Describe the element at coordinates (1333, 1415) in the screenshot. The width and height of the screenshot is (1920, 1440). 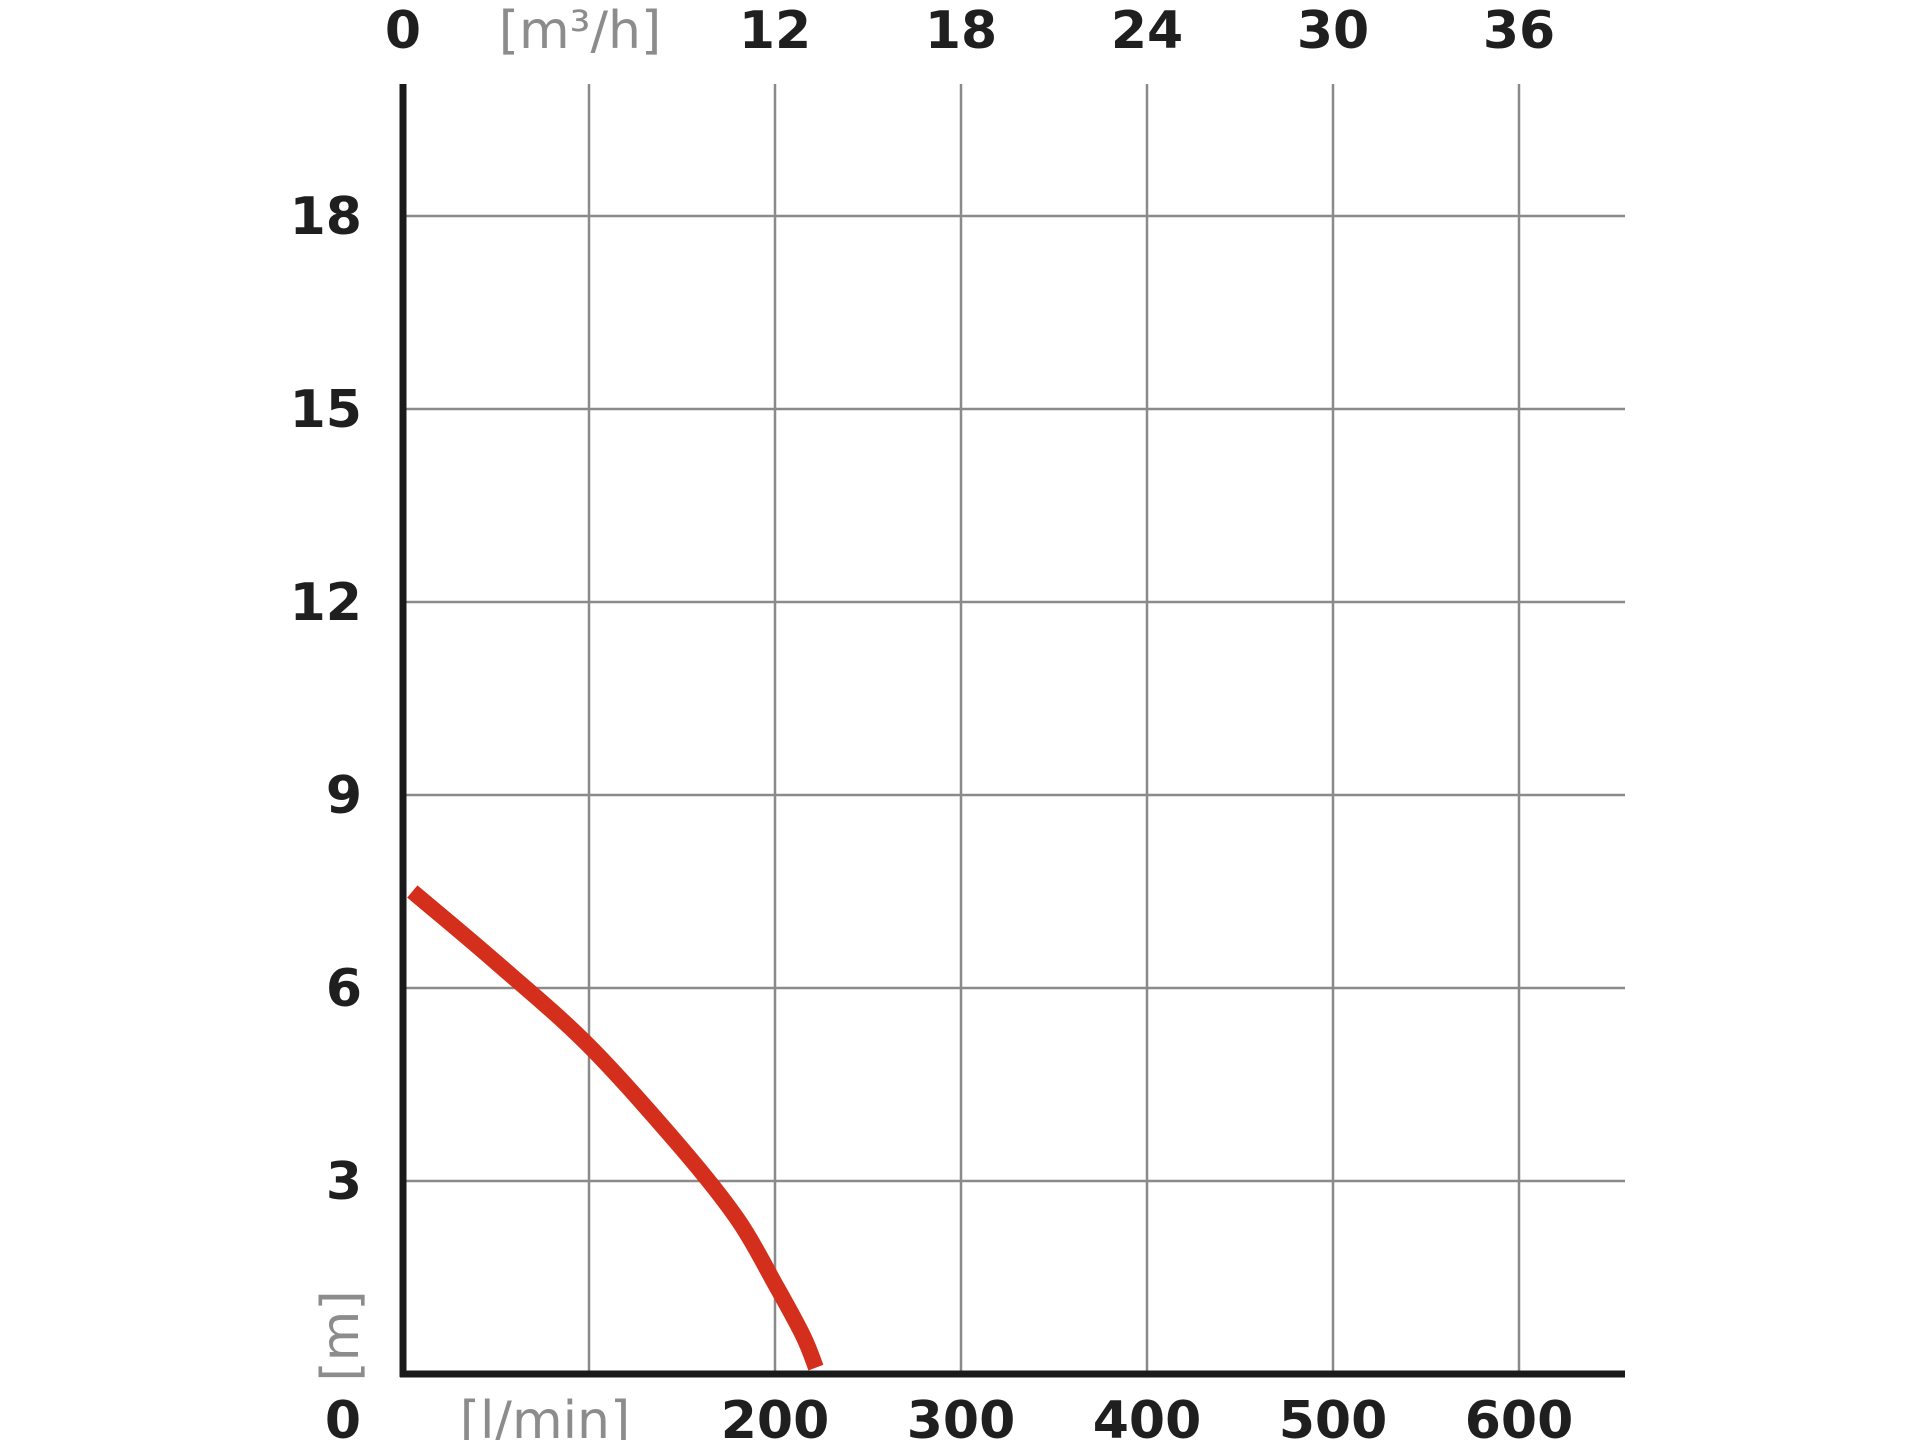
I see `x-tick-label-500: 500` at that location.